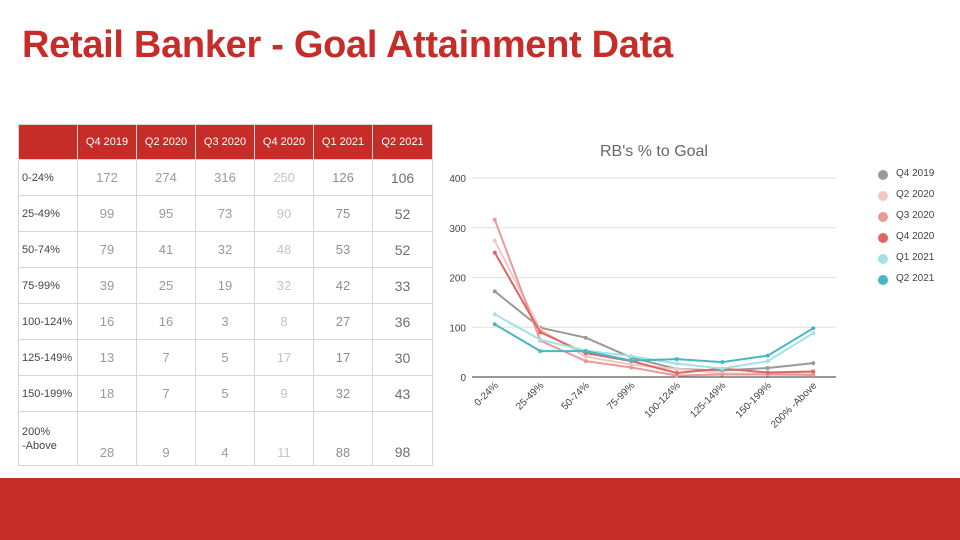 This screenshot has height=540, width=960. I want to click on table-row: 125-149% 13 7 5 17 17 30, so click(225, 357).